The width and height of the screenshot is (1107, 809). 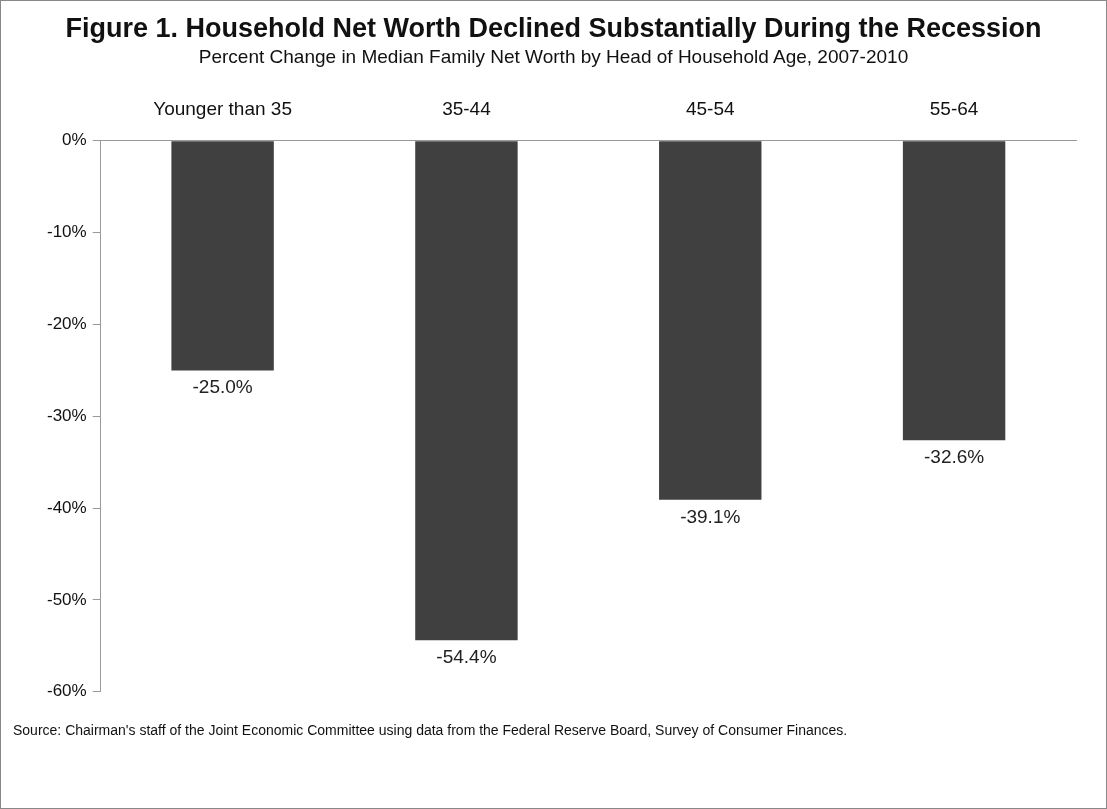 What do you see at coordinates (467, 108) in the screenshot?
I see `x-tick-label: 35-44` at bounding box center [467, 108].